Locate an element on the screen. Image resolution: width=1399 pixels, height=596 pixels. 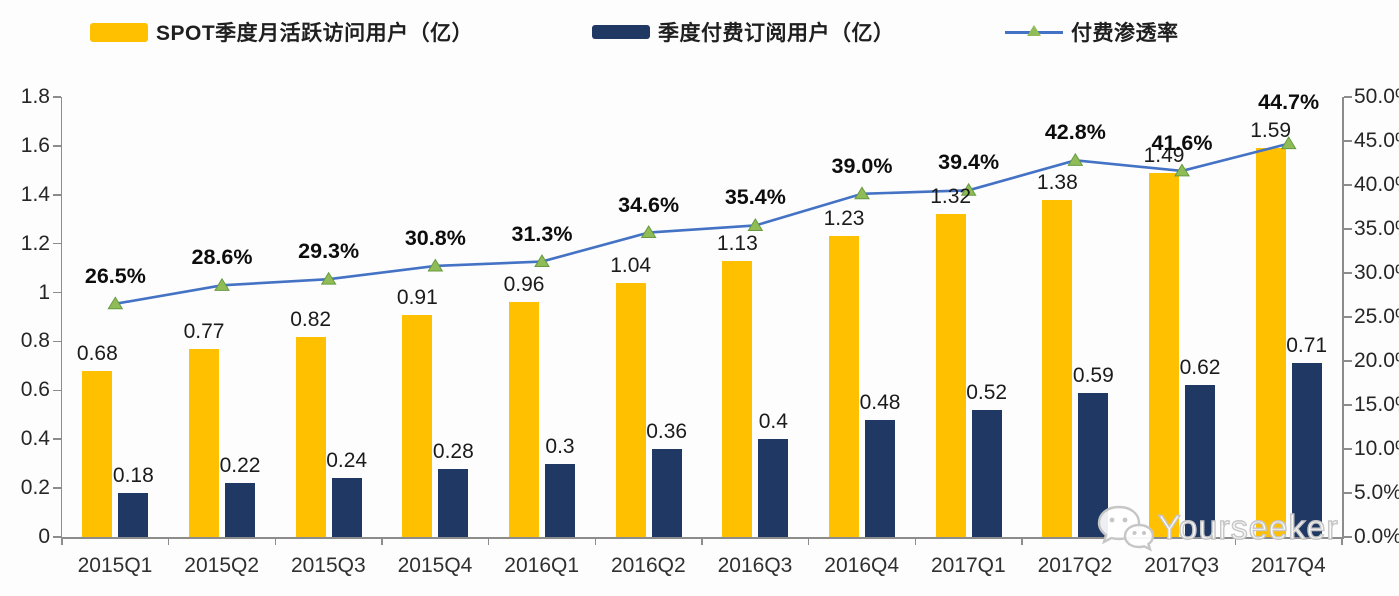
subs-value-label: 0.71 is located at coordinates (1307, 346).